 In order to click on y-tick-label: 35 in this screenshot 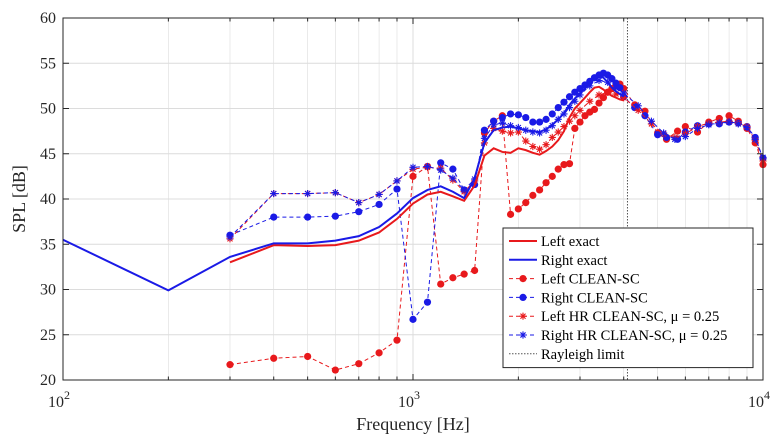, I will do `click(48, 244)`.